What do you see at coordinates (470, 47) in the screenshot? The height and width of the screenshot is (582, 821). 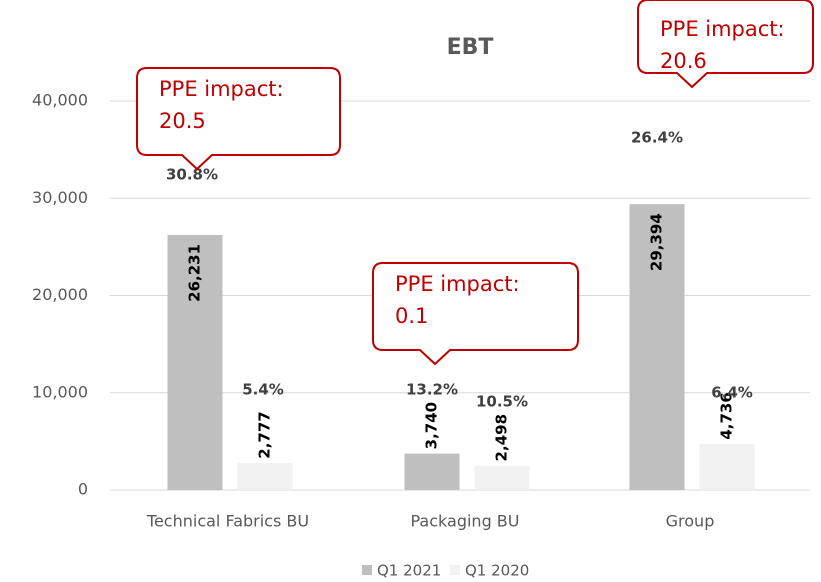 I see `chart-title: EBT` at bounding box center [470, 47].